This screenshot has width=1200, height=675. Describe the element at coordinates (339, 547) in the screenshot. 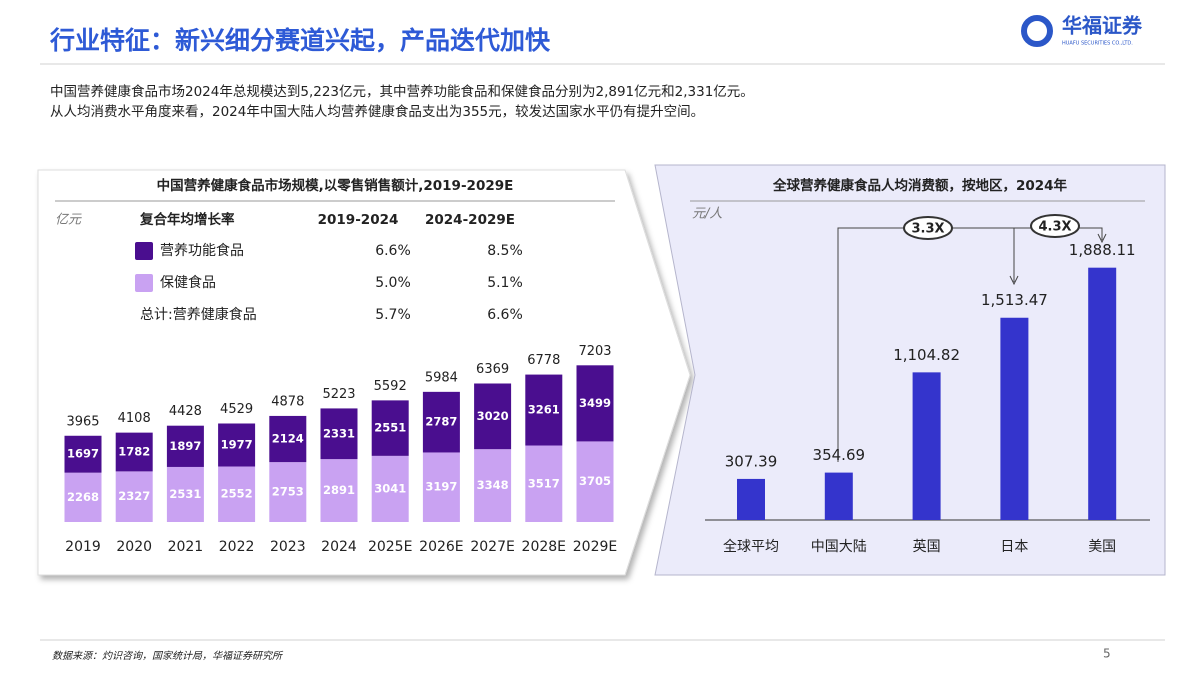

I see `x-tick-label: 2024` at that location.